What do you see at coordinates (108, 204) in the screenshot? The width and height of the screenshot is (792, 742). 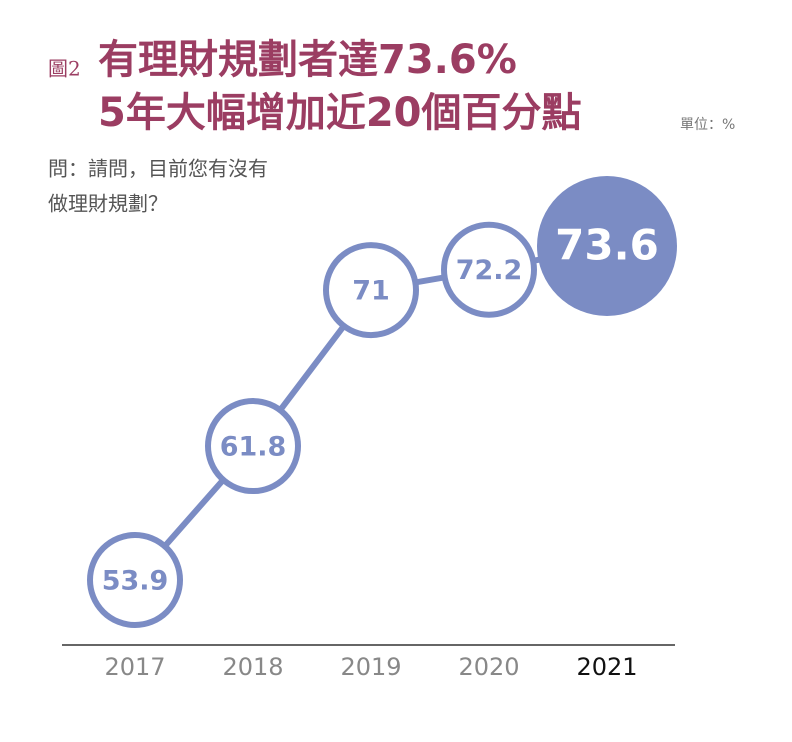 I see `question: 做理財規劃？` at bounding box center [108, 204].